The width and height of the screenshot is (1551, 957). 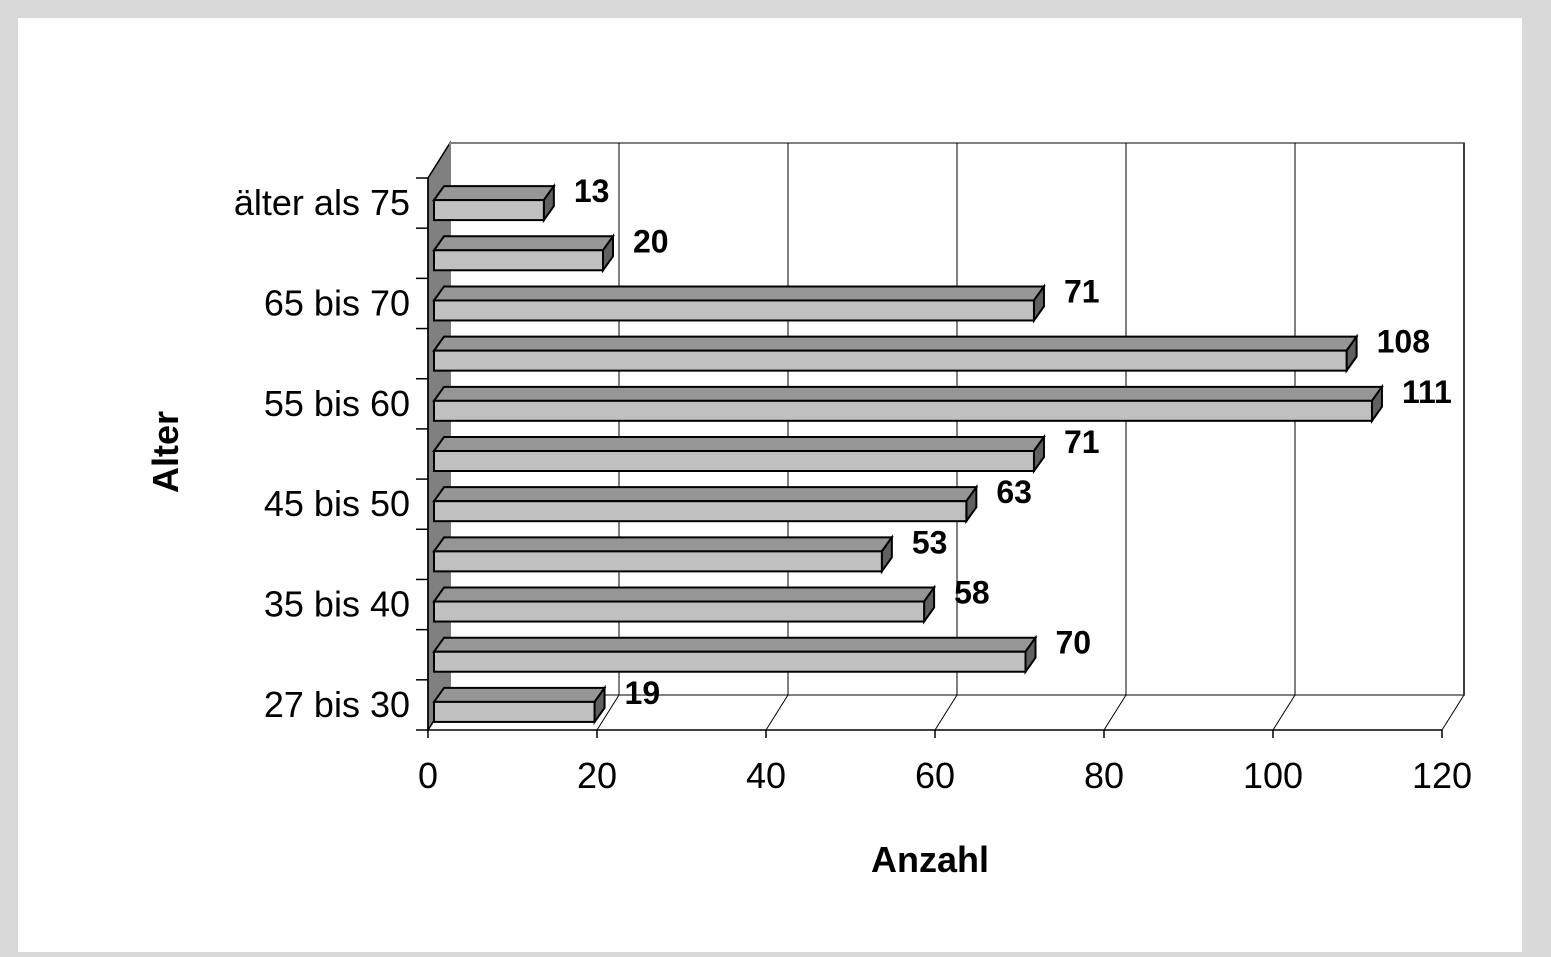 What do you see at coordinates (428, 775) in the screenshot?
I see `x-tick-label: 0` at bounding box center [428, 775].